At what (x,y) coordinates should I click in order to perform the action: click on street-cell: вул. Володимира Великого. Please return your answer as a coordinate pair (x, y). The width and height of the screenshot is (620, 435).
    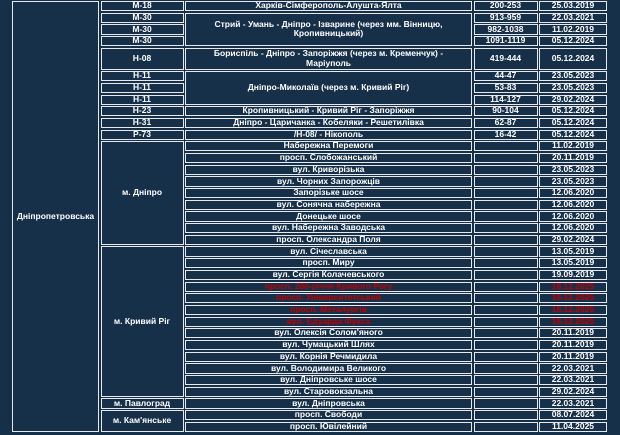
    Looking at the image, I should click on (328, 368).